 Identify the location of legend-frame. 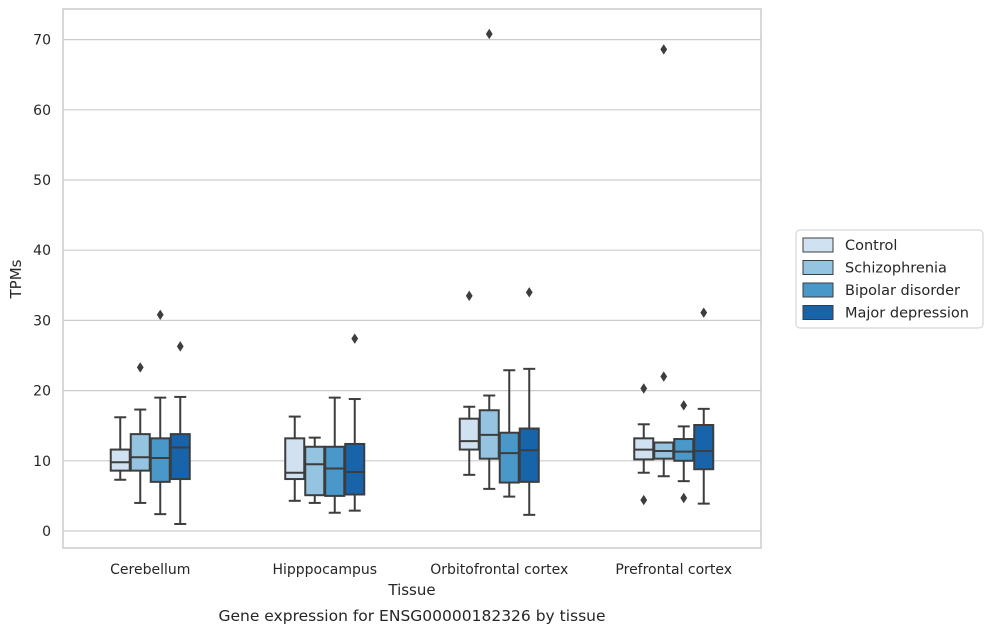
(889, 279).